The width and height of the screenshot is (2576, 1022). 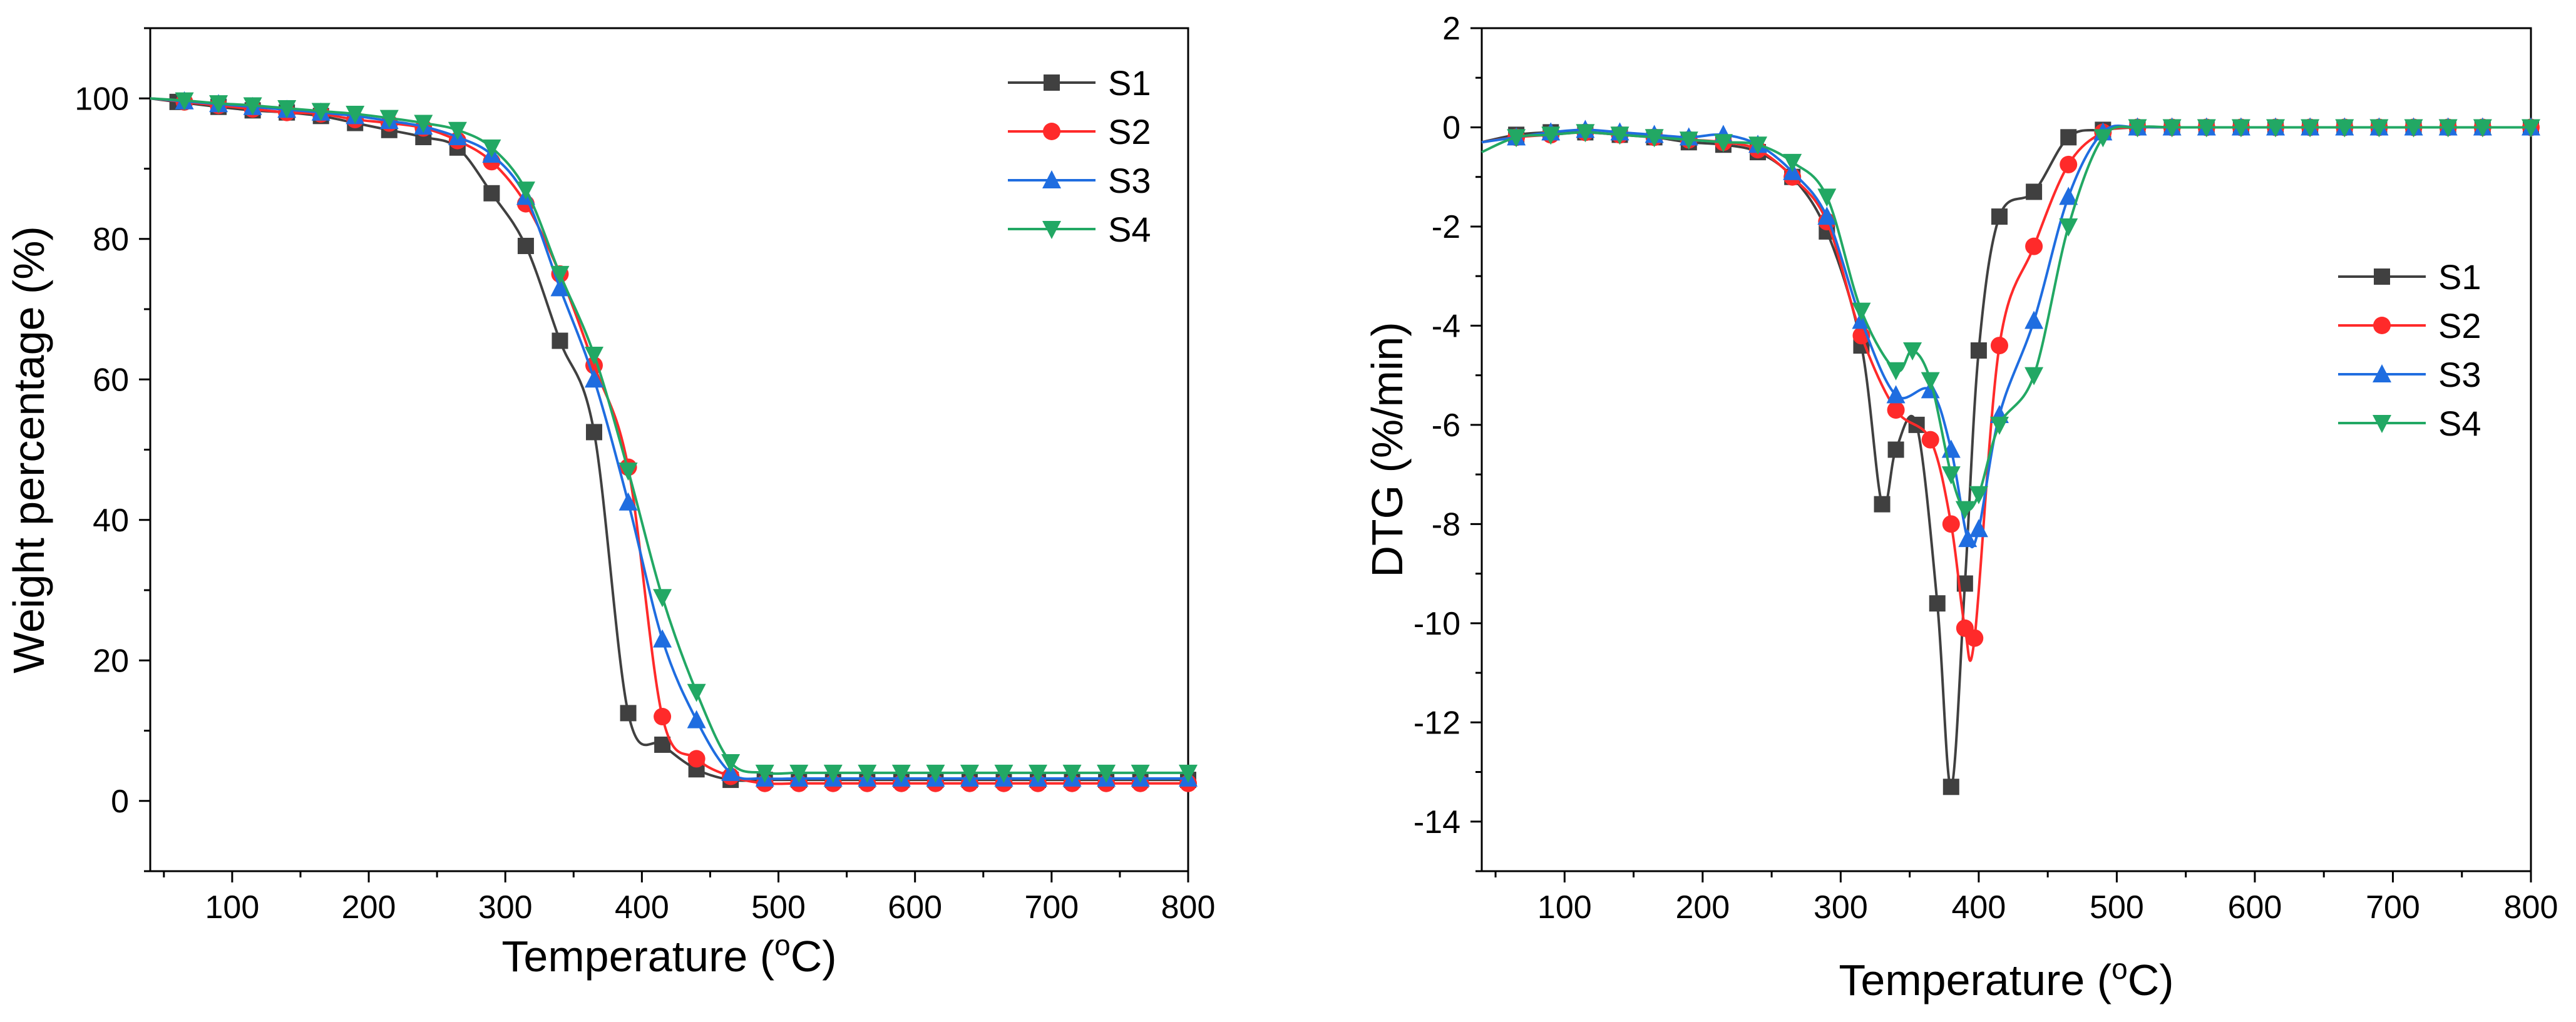 What do you see at coordinates (28, 449) in the screenshot?
I see `y-axis-label: Weight percentage (%)` at bounding box center [28, 449].